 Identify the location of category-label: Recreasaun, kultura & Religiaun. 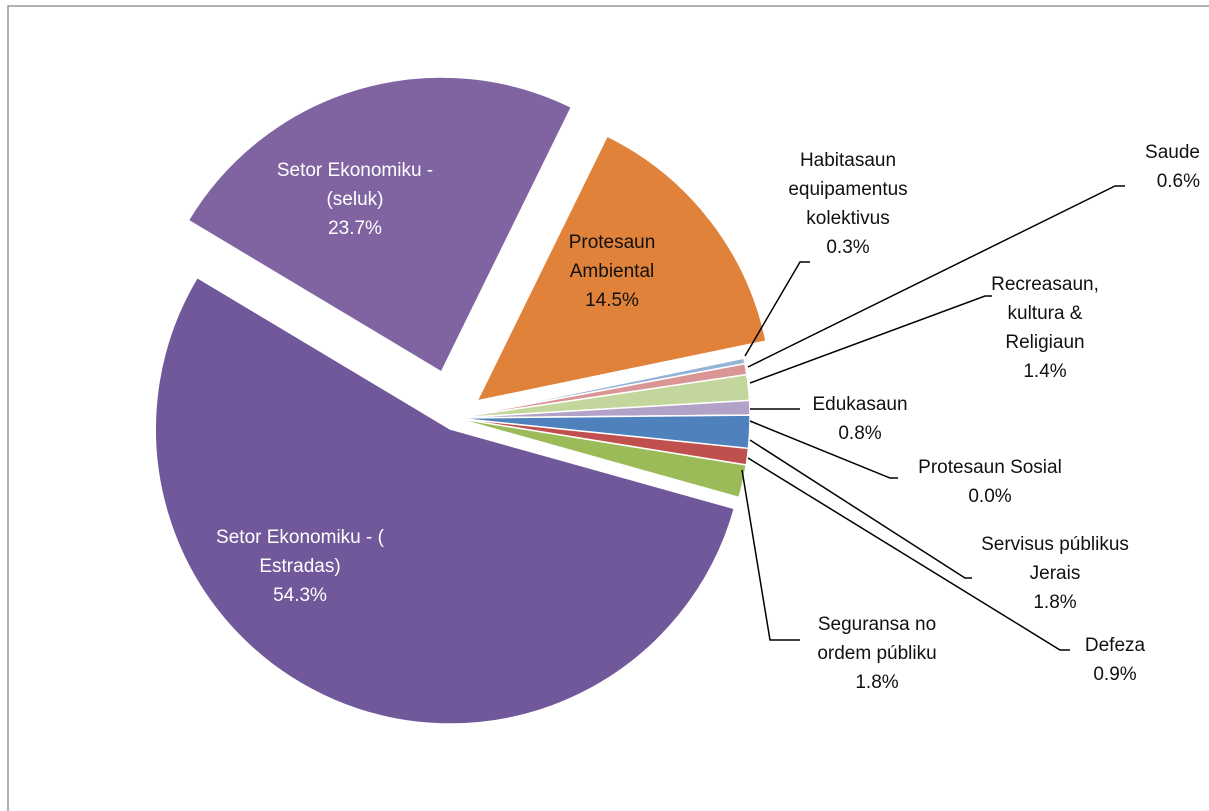
(1045, 313).